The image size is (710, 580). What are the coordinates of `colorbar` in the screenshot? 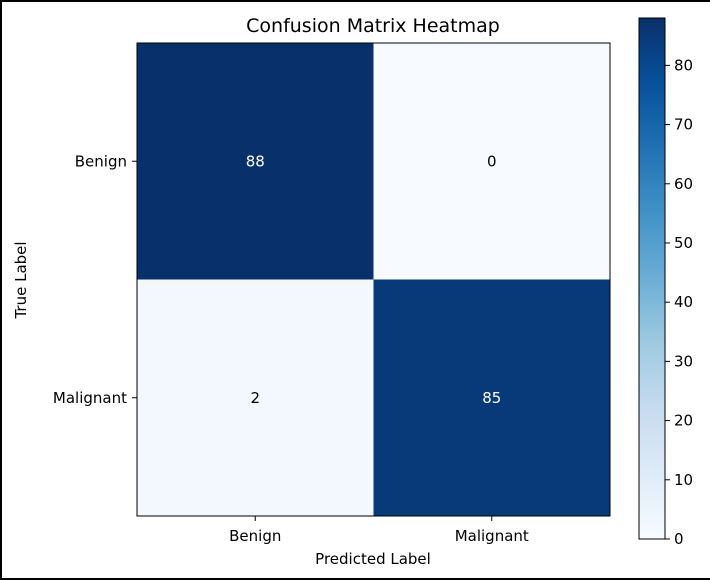 It's located at (652, 278).